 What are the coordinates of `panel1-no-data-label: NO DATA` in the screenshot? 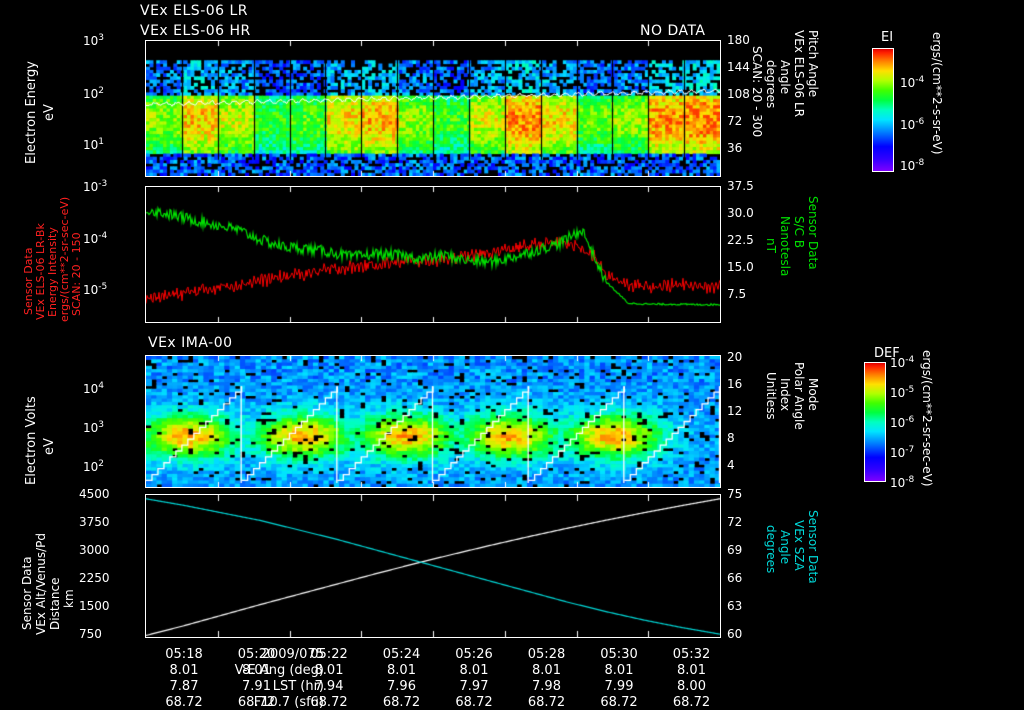 It's located at (673, 31).